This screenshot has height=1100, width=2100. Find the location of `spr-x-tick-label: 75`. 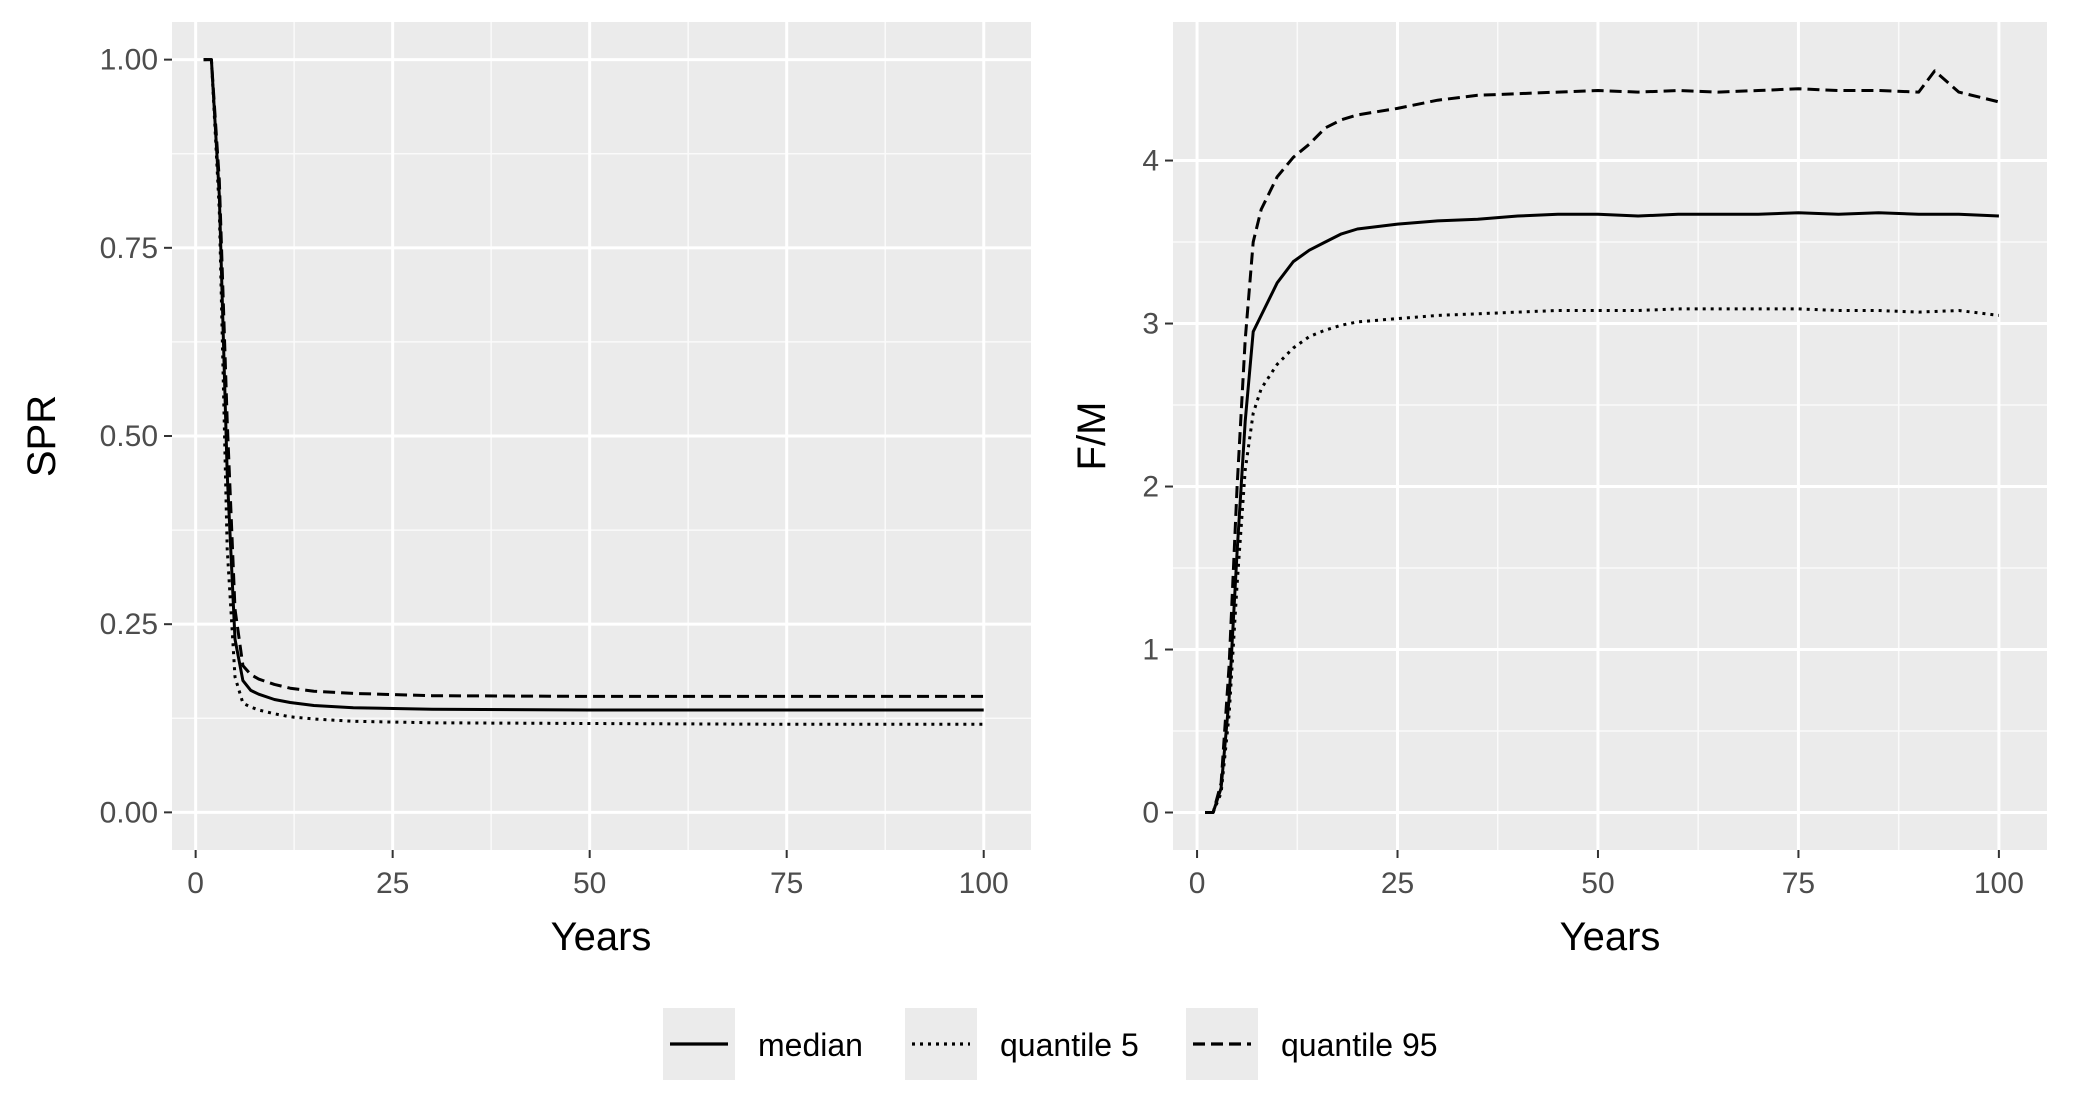

spr-x-tick-label: 75 is located at coordinates (786, 883).